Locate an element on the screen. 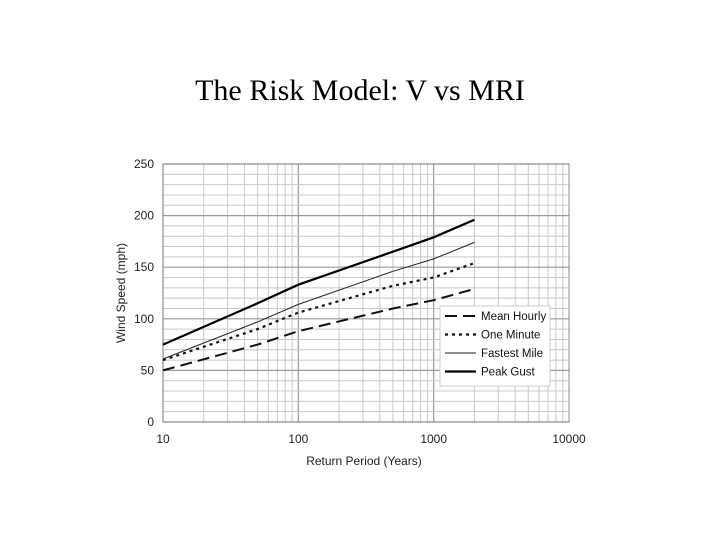  y-tick-label: 100 is located at coordinates (144, 319).